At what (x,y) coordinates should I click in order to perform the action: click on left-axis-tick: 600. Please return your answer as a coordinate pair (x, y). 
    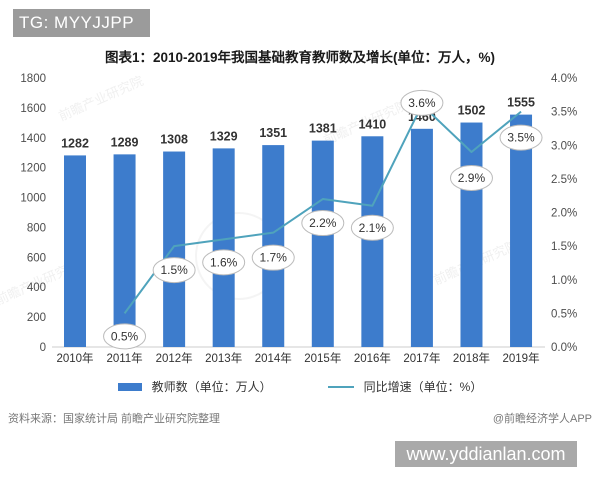
    Looking at the image, I should click on (36, 258).